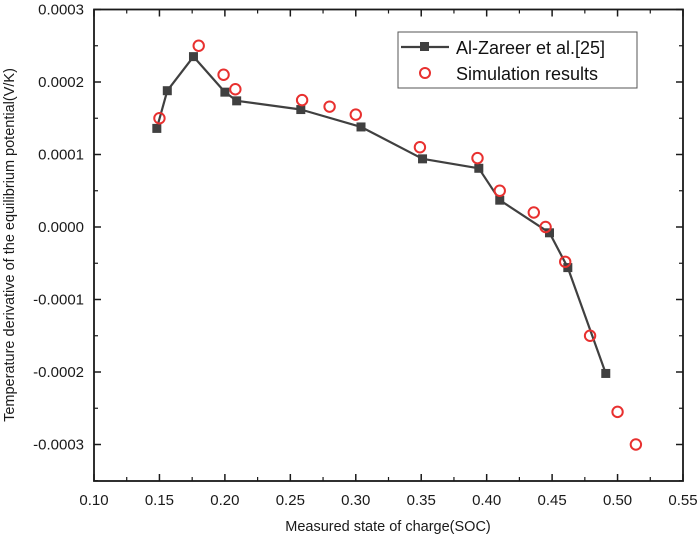  What do you see at coordinates (58, 372) in the screenshot?
I see `y-tick-label: -0.0002` at bounding box center [58, 372].